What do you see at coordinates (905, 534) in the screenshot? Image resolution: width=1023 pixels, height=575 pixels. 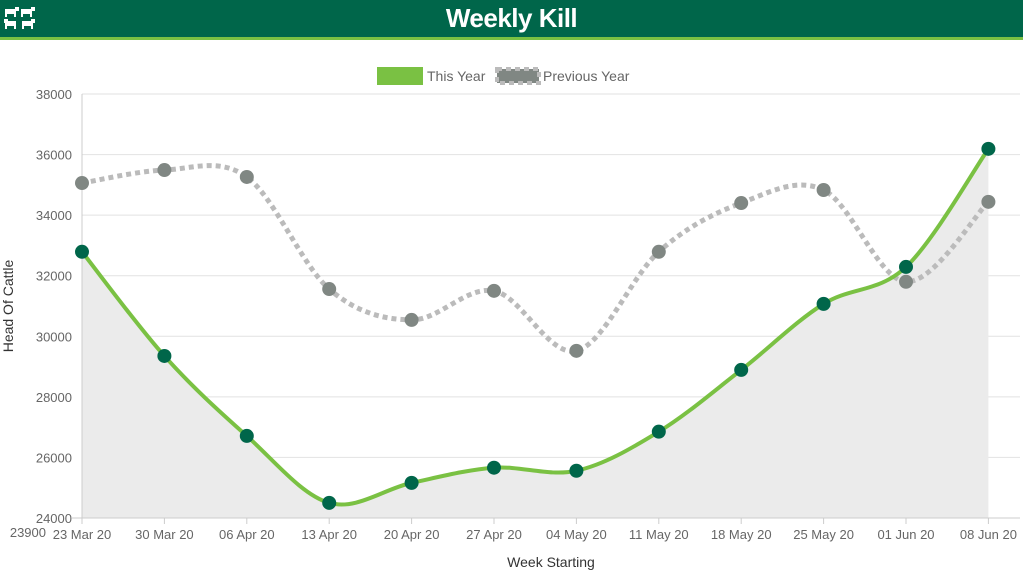 I see `x-tick-label: 01 Jun 20` at bounding box center [905, 534].